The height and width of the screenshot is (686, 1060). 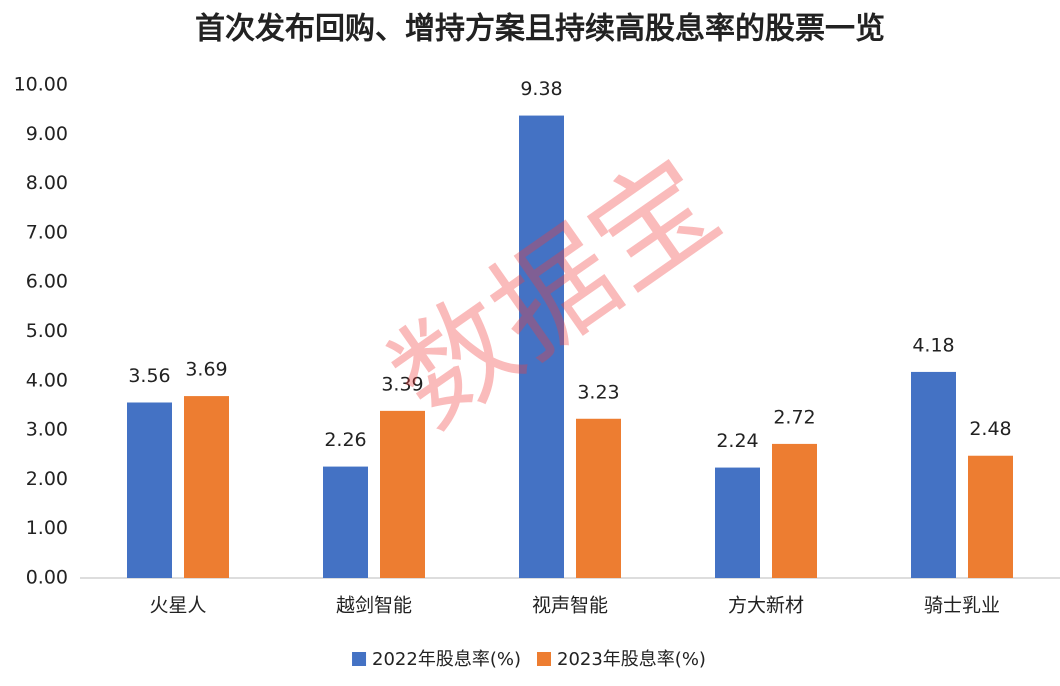 I want to click on data-label: 2.48, so click(x=990, y=429).